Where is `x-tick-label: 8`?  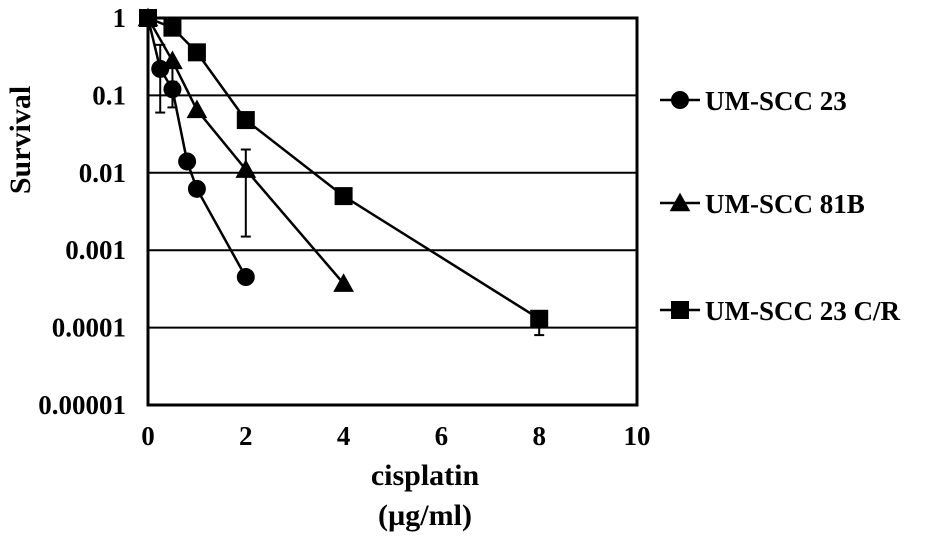
x-tick-label: 8 is located at coordinates (539, 436).